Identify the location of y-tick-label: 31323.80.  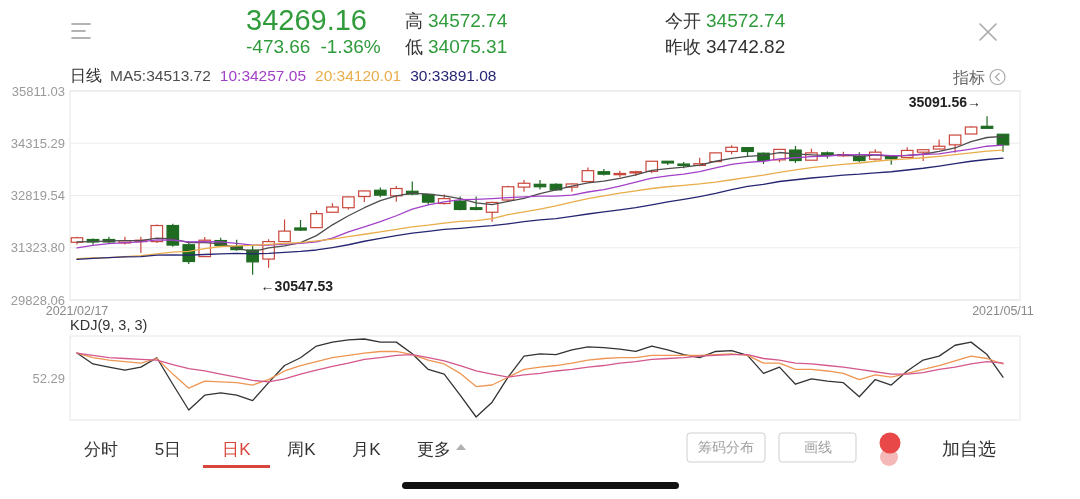
(37, 248).